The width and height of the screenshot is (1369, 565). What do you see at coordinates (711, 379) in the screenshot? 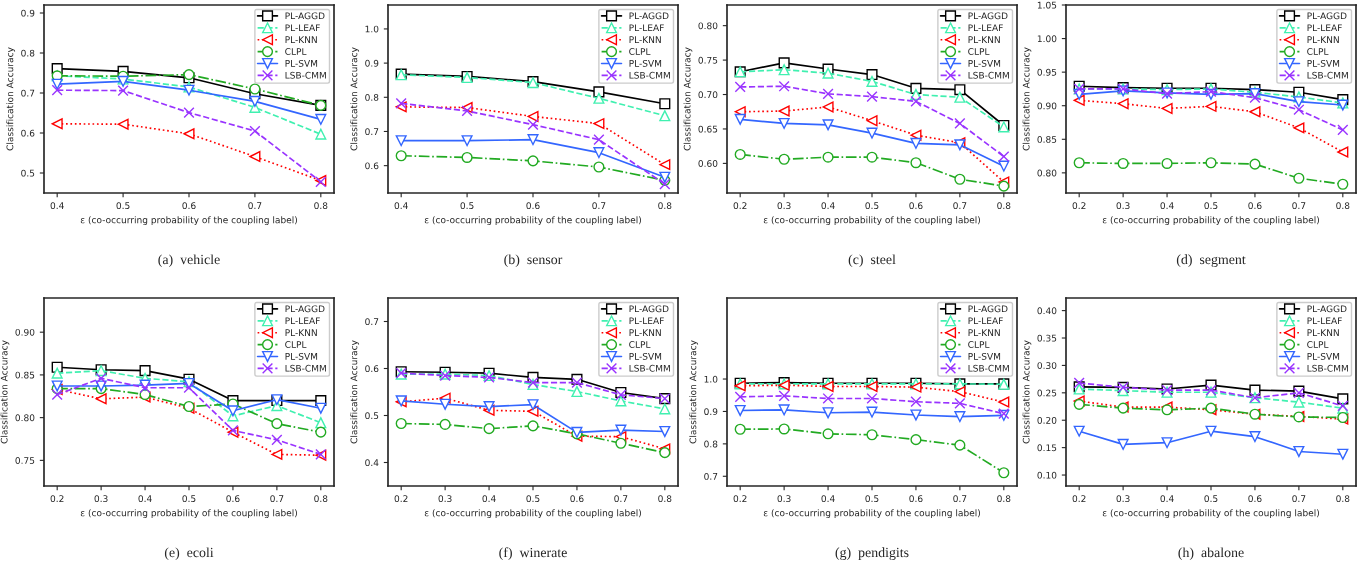
I see `y-tick-label: 1.0` at bounding box center [711, 379].